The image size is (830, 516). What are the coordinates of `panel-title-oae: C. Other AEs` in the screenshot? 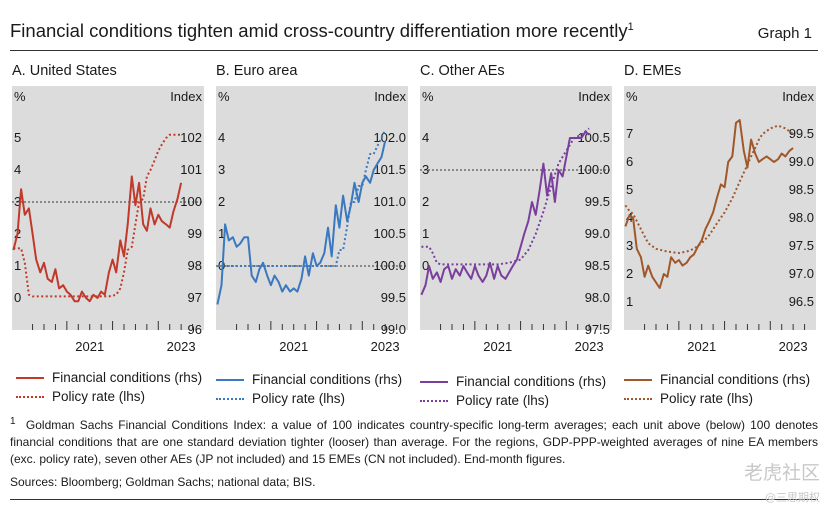 It's located at (462, 71).